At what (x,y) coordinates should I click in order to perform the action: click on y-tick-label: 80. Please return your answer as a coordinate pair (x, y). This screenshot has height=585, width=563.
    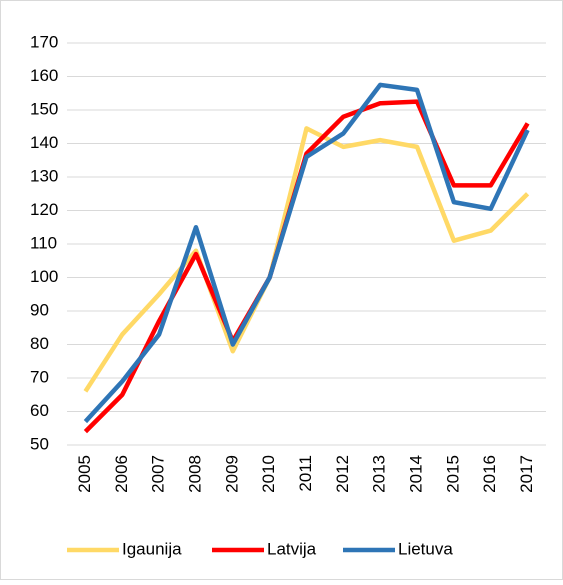
    Looking at the image, I should click on (39, 343).